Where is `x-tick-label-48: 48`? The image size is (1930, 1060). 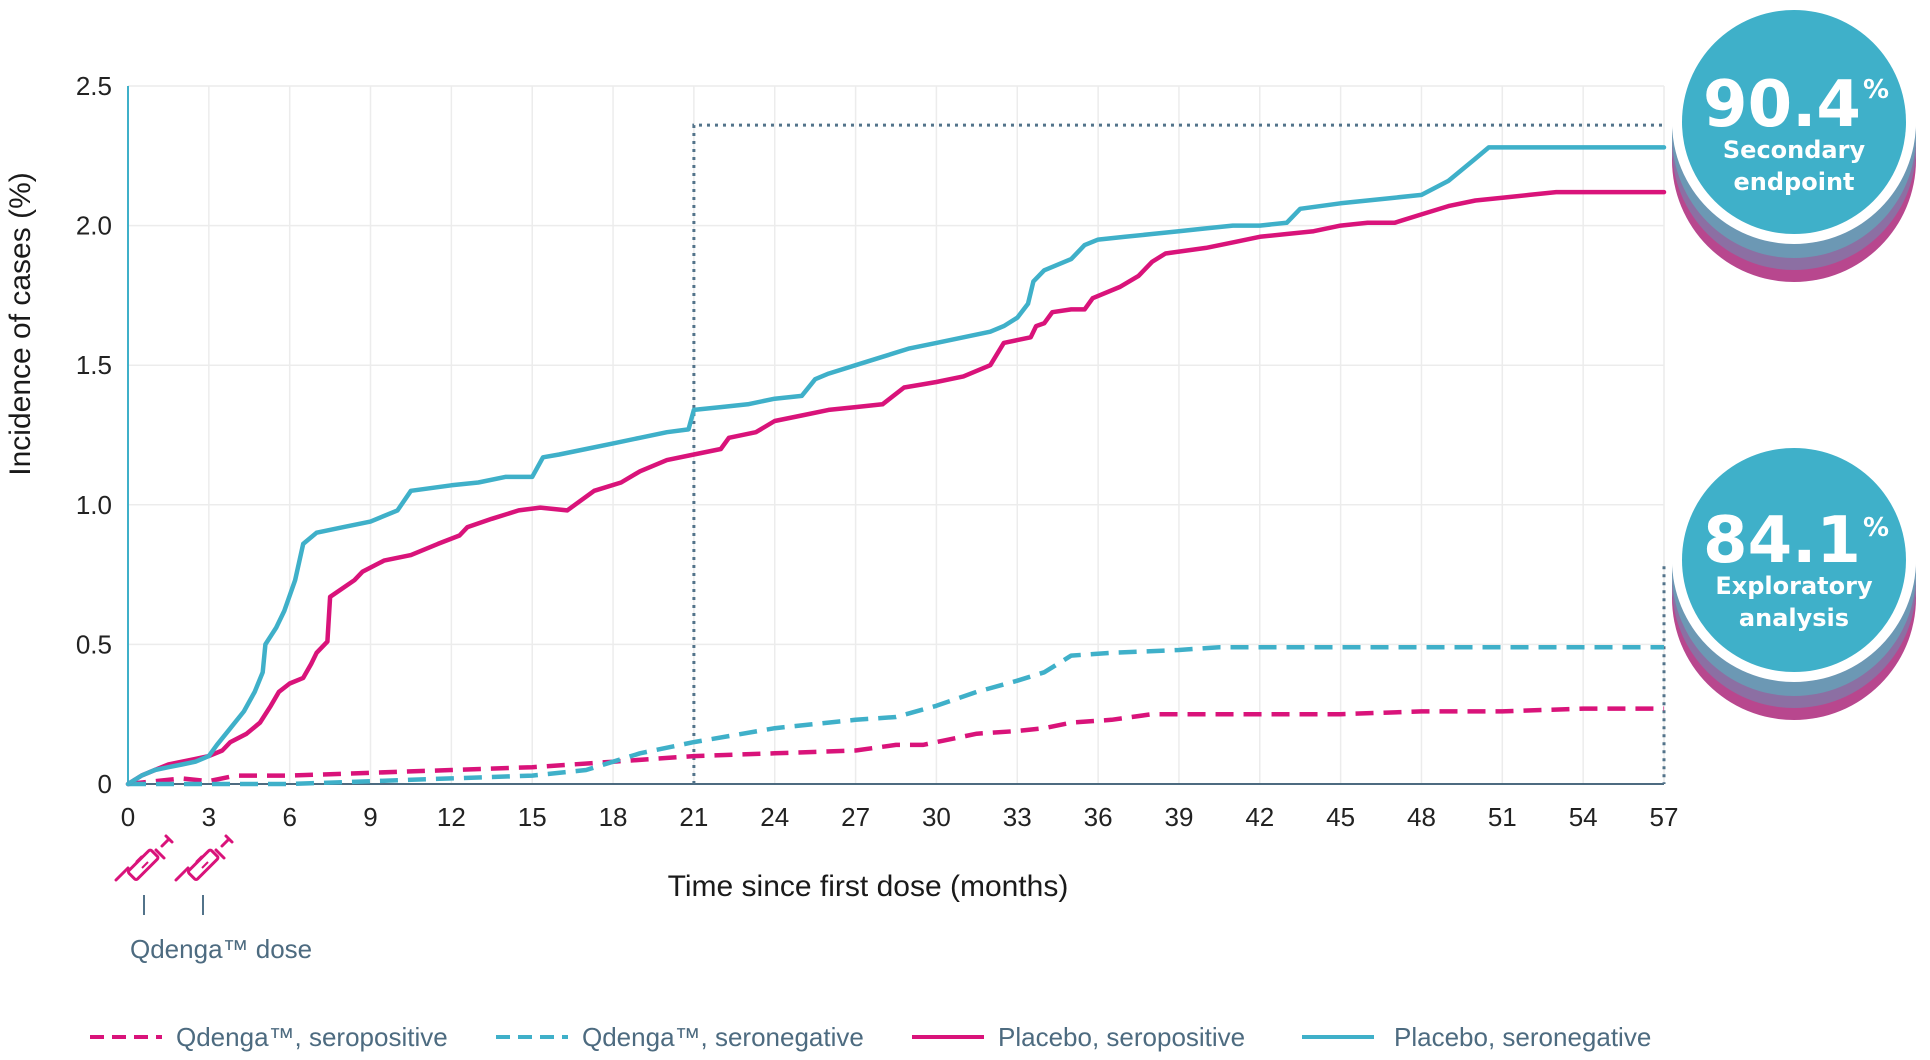
x-tick-label-48: 48 is located at coordinates (1421, 817).